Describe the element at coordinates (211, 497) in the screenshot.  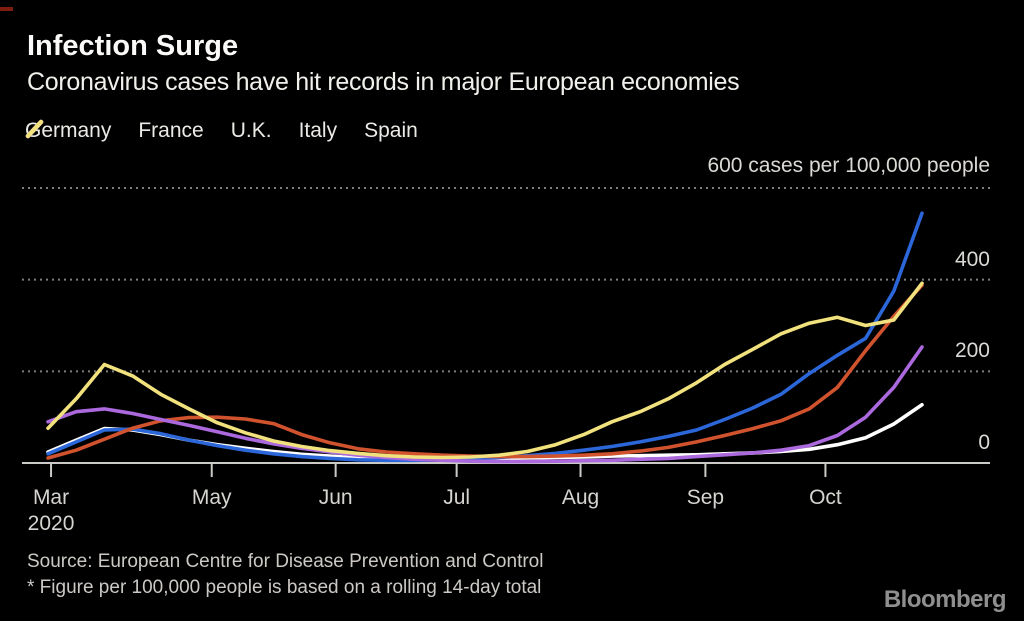
I see `x-tick-label-may: May` at that location.